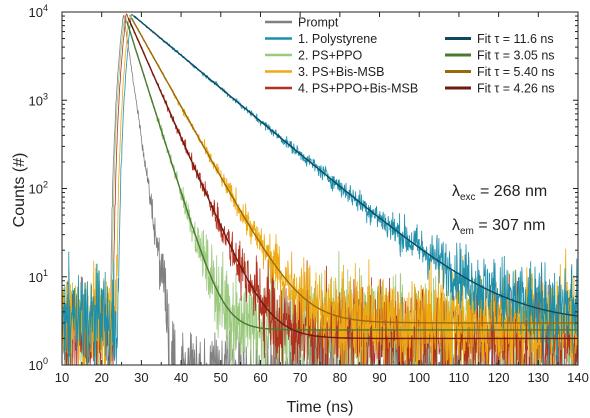  I want to click on x-tick-label: 80, so click(340, 377).